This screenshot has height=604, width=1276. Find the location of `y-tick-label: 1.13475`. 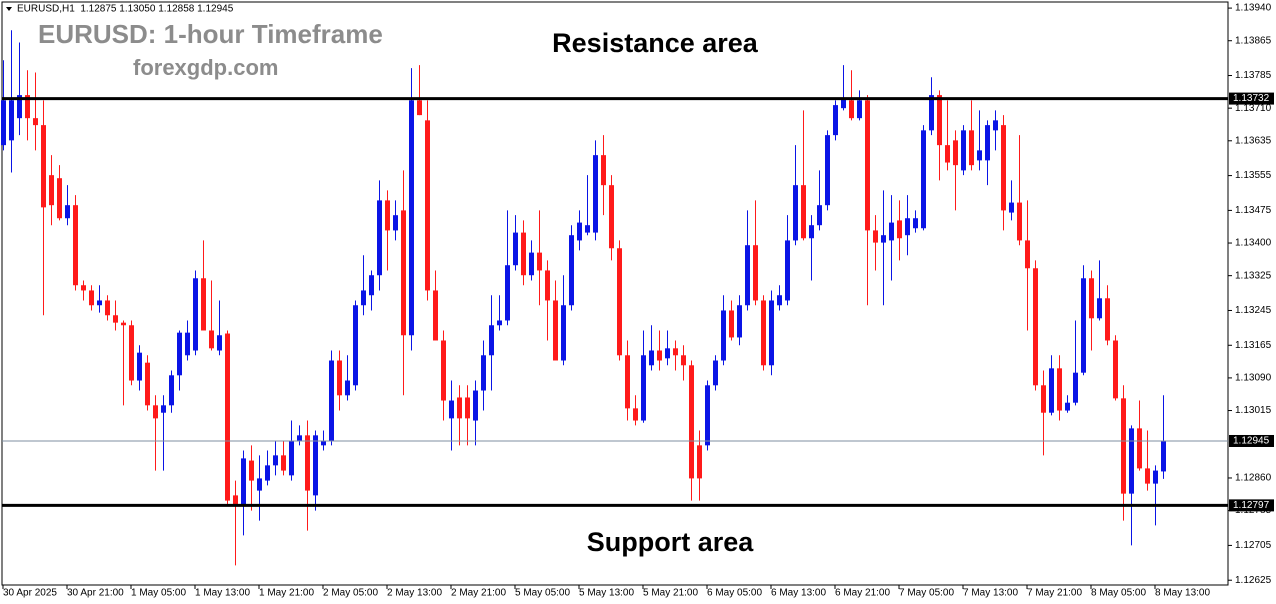

y-tick-label: 1.13475 is located at coordinates (1253, 210).